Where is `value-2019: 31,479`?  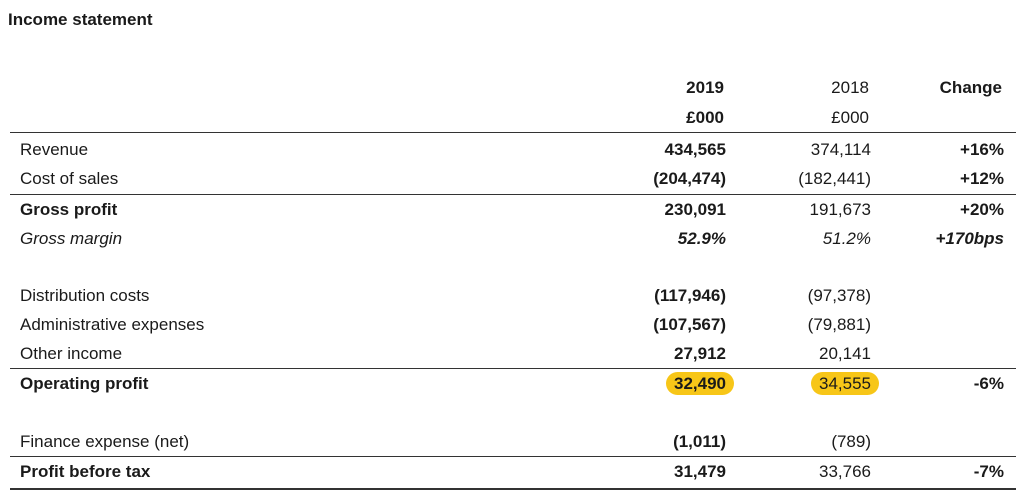 value-2019: 31,479 is located at coordinates (700, 471).